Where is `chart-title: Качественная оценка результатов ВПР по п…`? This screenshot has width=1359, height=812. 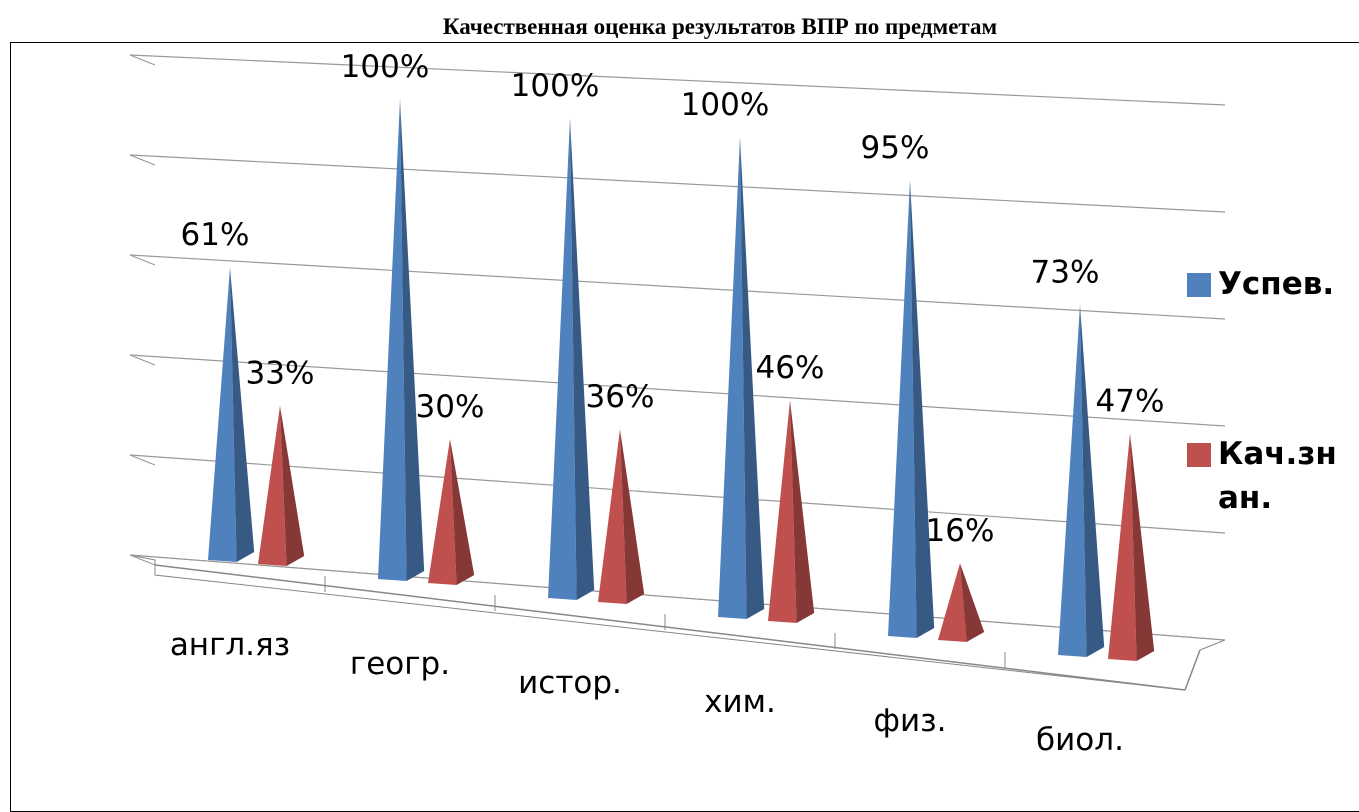
chart-title: Качественная оценка результатов ВПР по п… is located at coordinates (720, 26).